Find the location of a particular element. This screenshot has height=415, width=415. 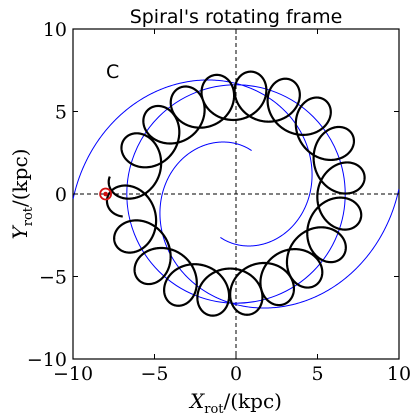

x-axis-label: Xrot/(kpc) is located at coordinates (235, 402).